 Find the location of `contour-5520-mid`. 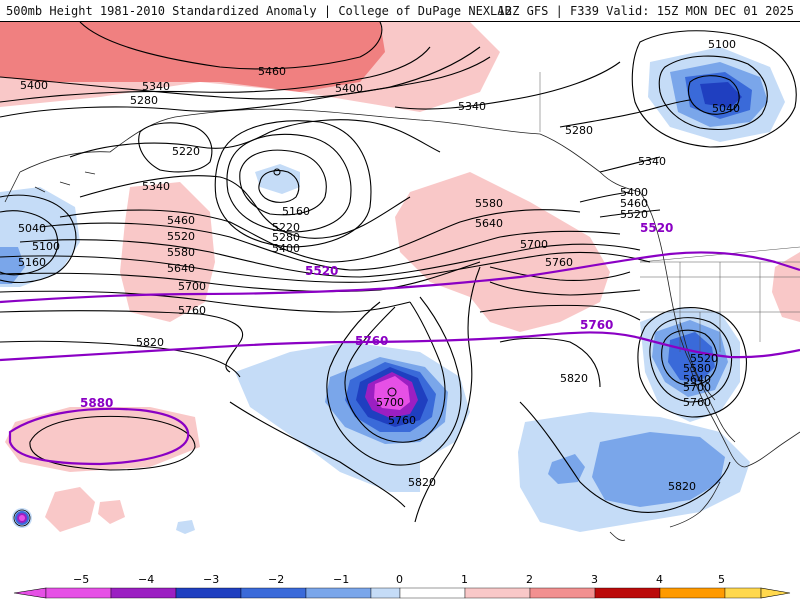

contour-5520-mid is located at coordinates (330, 258).